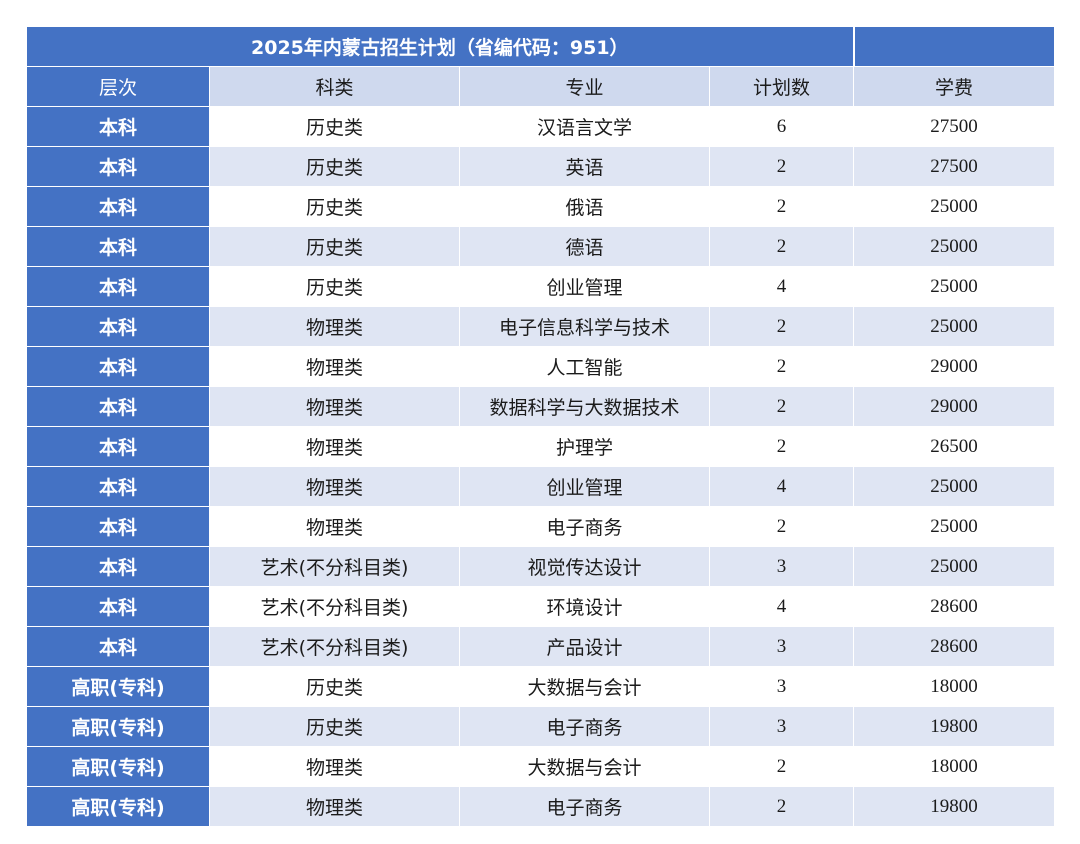  I want to click on table-row: 本科 物理类 数据科学与大数据技术 2 29000, so click(541, 406).